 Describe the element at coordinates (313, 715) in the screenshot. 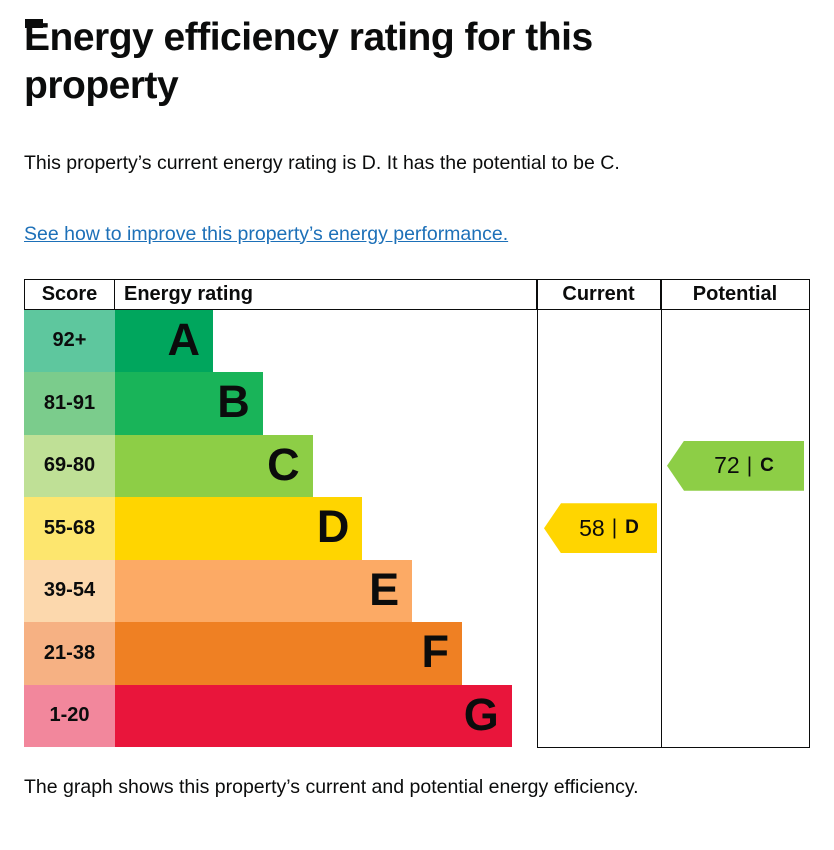

I see `band-bar-G: G` at that location.